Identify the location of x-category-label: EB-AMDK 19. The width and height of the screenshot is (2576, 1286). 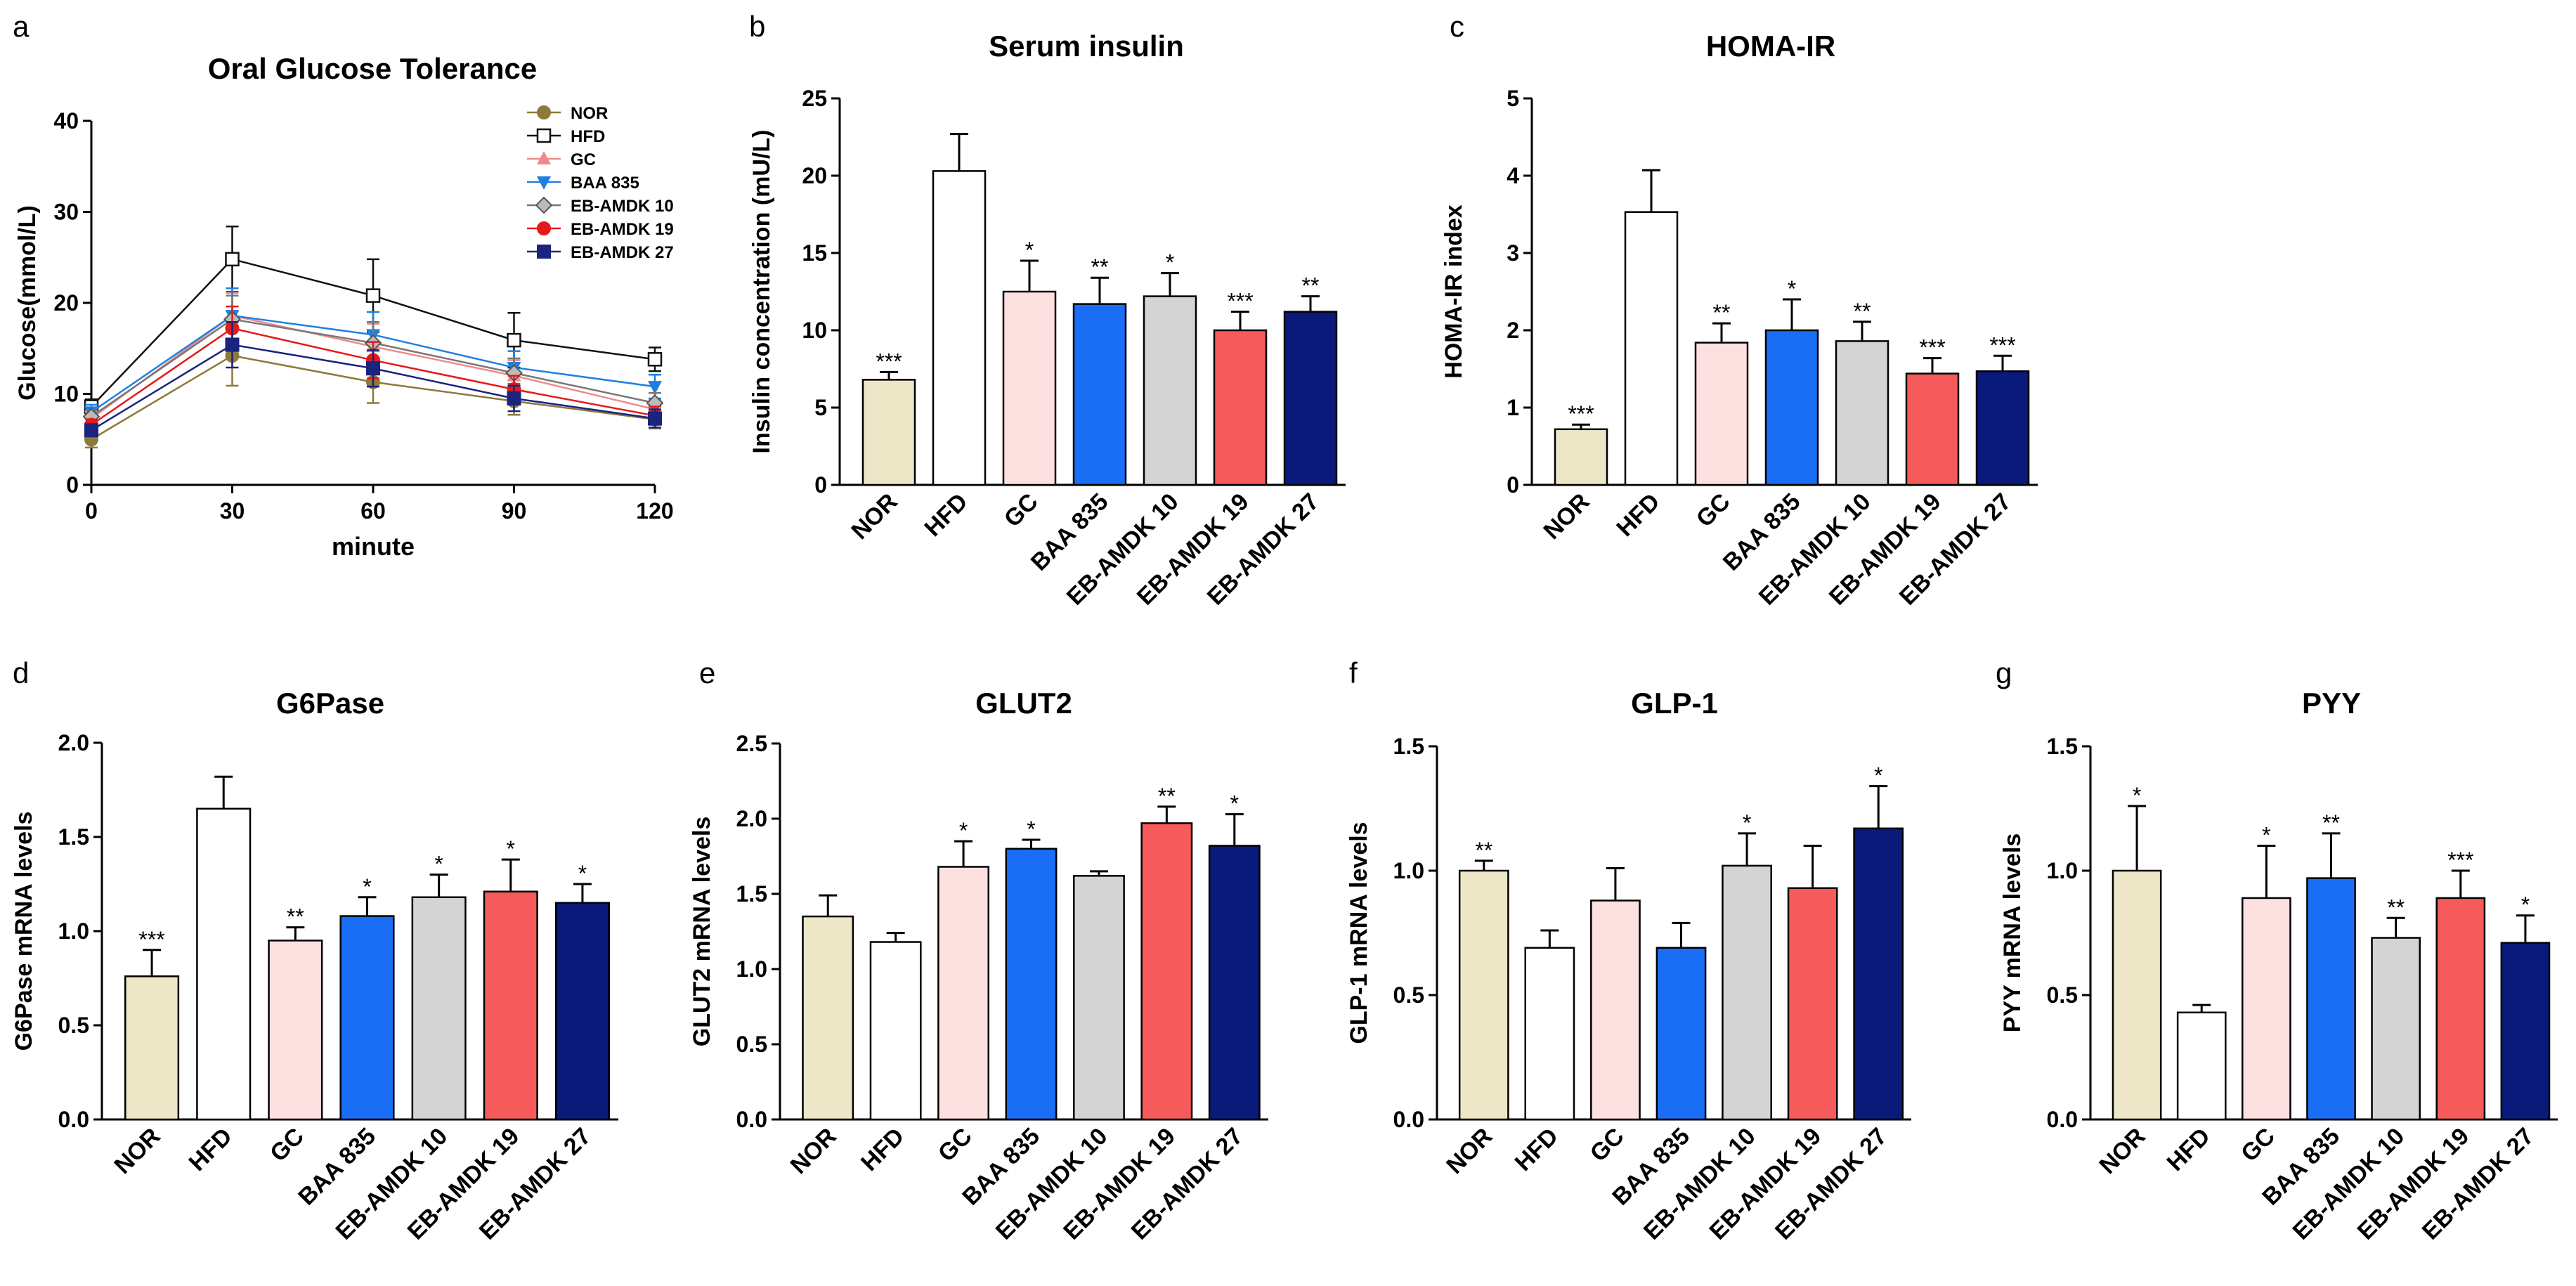
(2414, 1184).